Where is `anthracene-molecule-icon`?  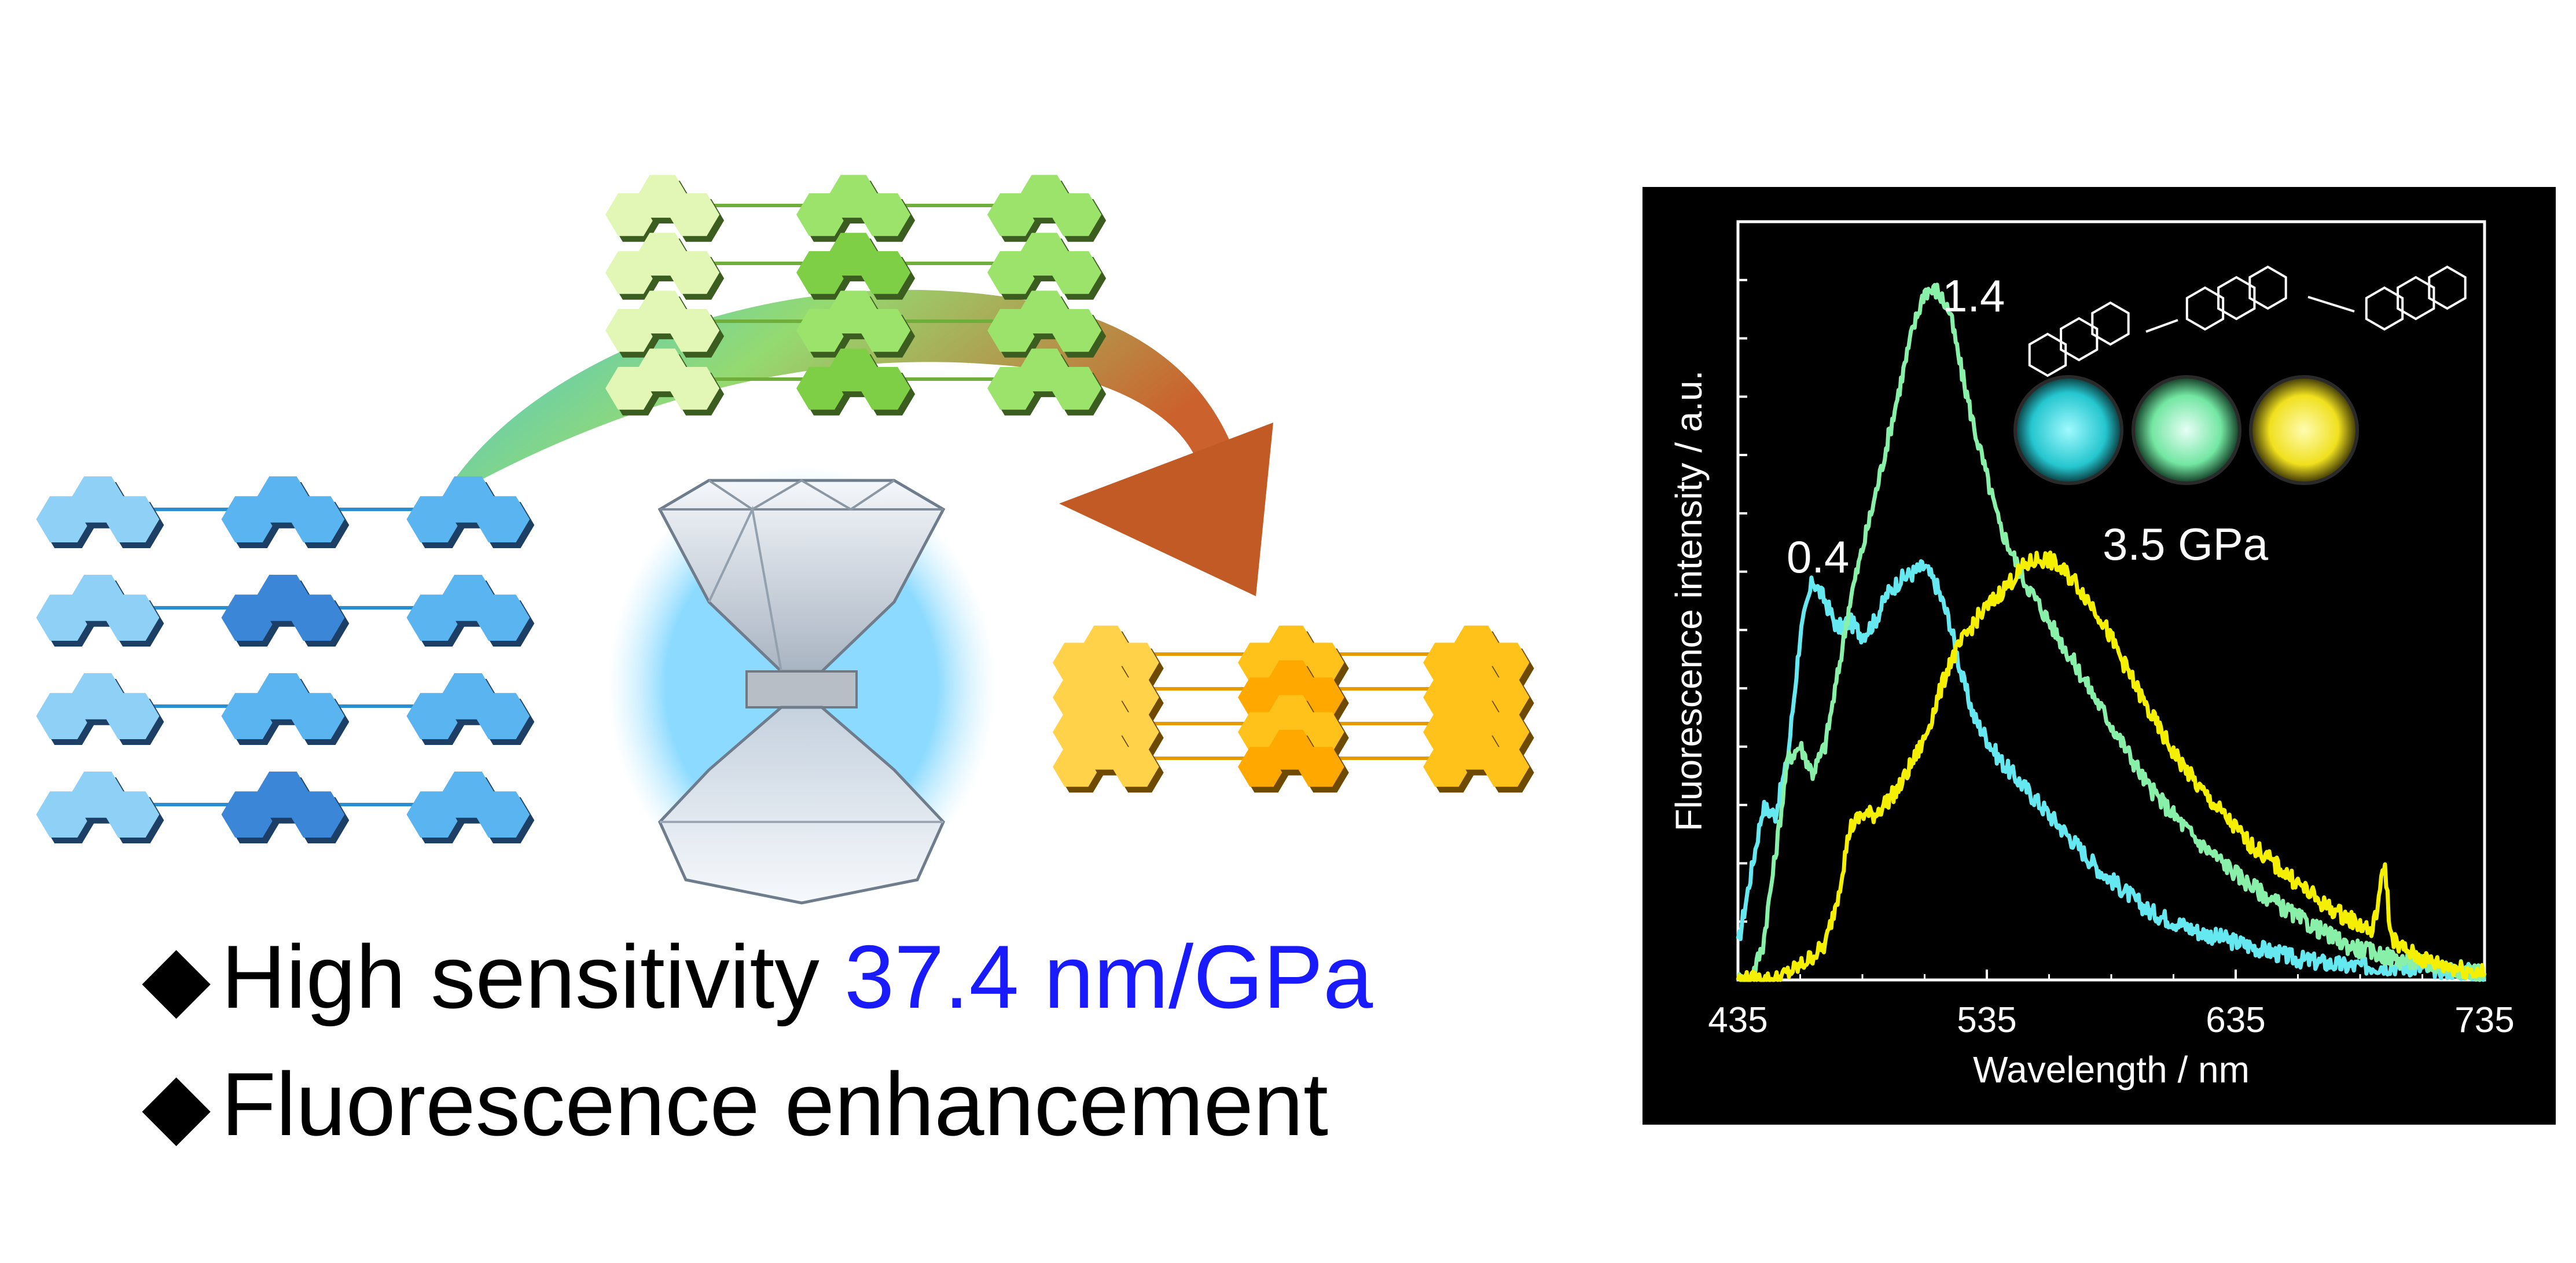 anthracene-molecule-icon is located at coordinates (2247, 321).